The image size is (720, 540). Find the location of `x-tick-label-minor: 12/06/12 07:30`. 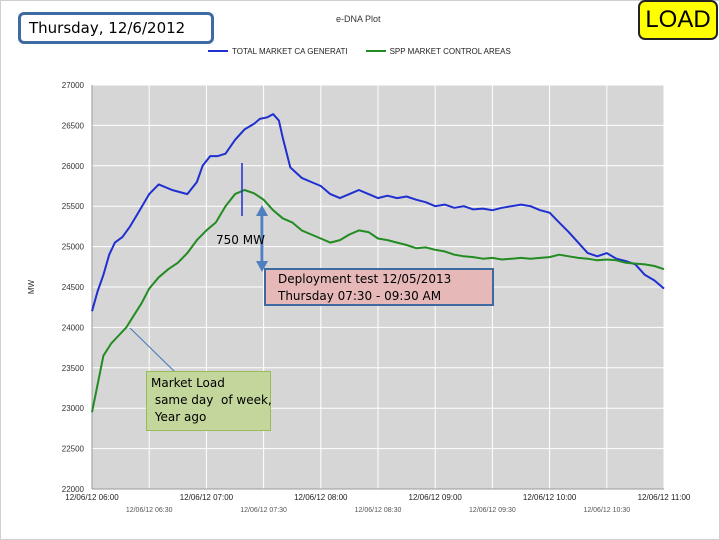

x-tick-label-minor: 12/06/12 07:30 is located at coordinates (263, 510).